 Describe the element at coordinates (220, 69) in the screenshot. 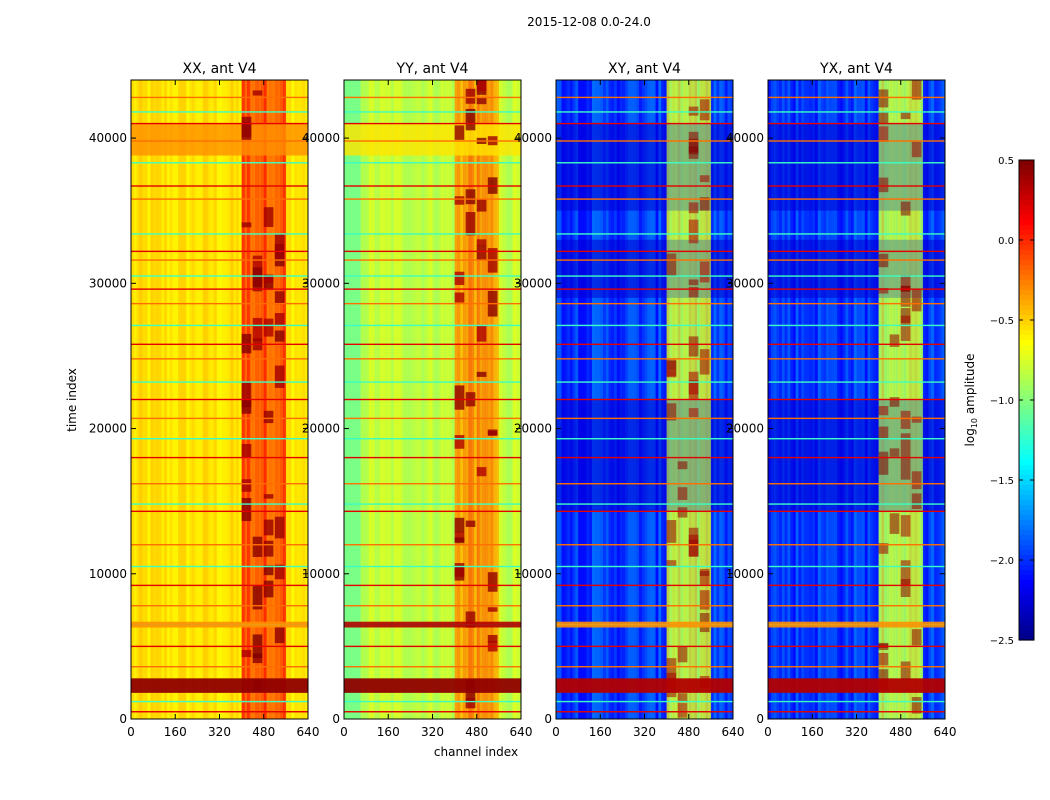

I see `panel-title: XX, ant V4` at that location.